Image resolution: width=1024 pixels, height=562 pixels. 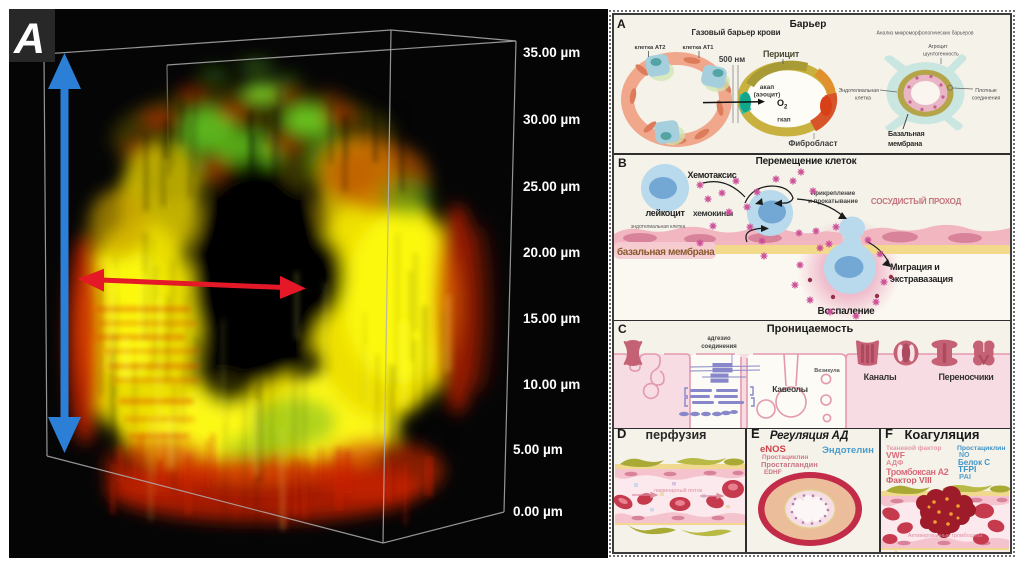 I want to click on svg-text: 10.00 µm, so click(x=551, y=384).